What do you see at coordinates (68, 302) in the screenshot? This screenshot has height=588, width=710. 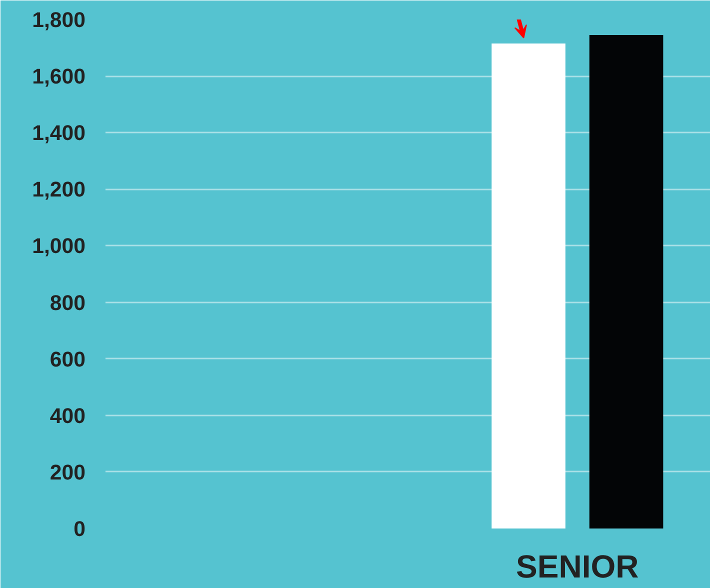 I see `y-tick-label: 800` at bounding box center [68, 302].